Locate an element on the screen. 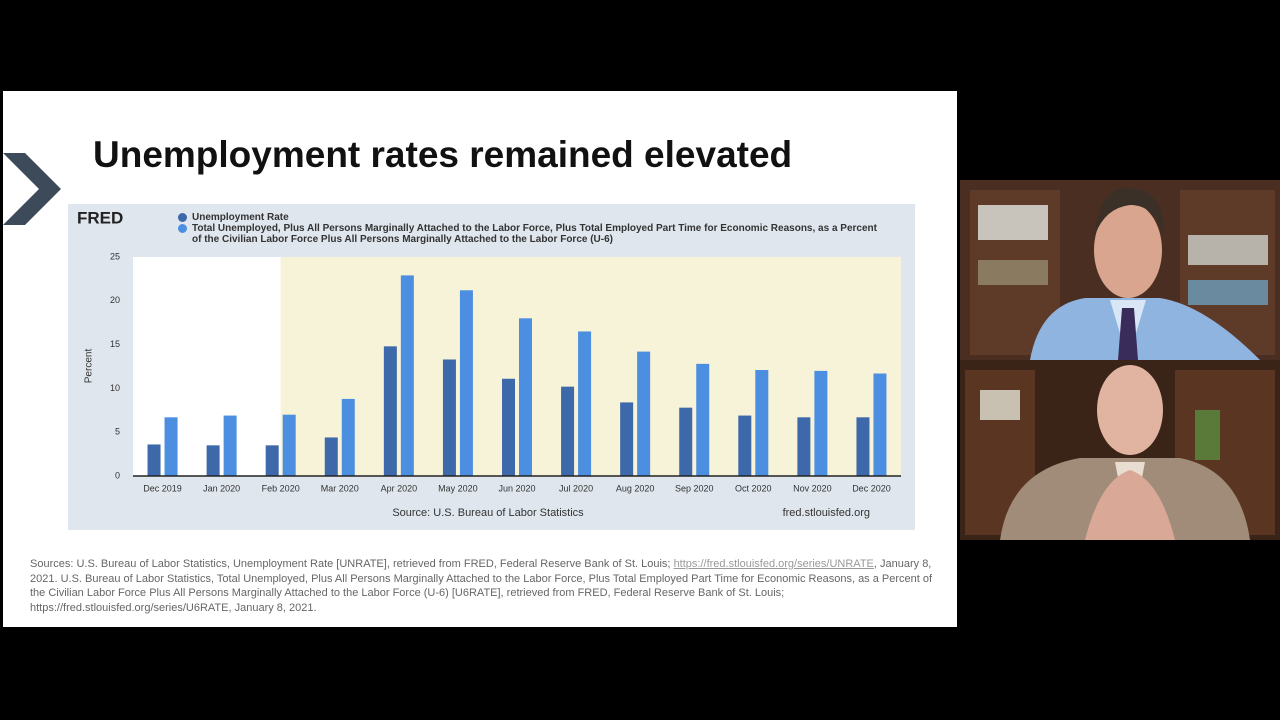 This screenshot has width=1280, height=720. x-tick-label: Dec 2019 is located at coordinates (162, 488).